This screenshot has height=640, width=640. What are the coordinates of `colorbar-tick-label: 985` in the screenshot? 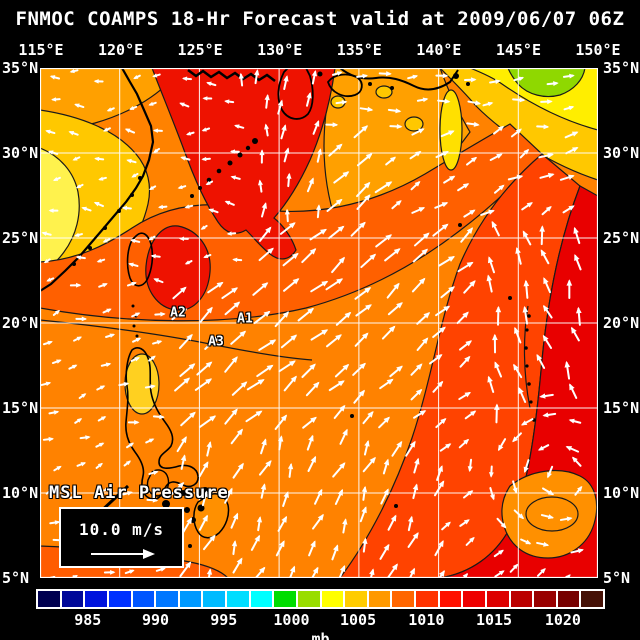 It's located at (88, 620).